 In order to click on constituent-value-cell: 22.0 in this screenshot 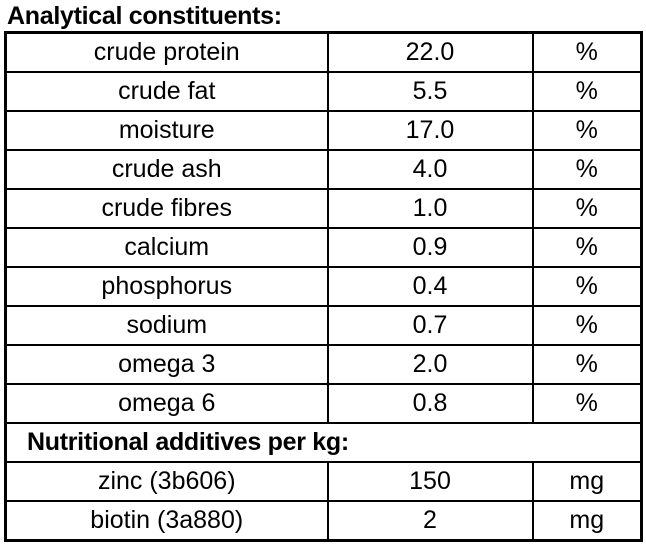, I will do `click(430, 52)`.